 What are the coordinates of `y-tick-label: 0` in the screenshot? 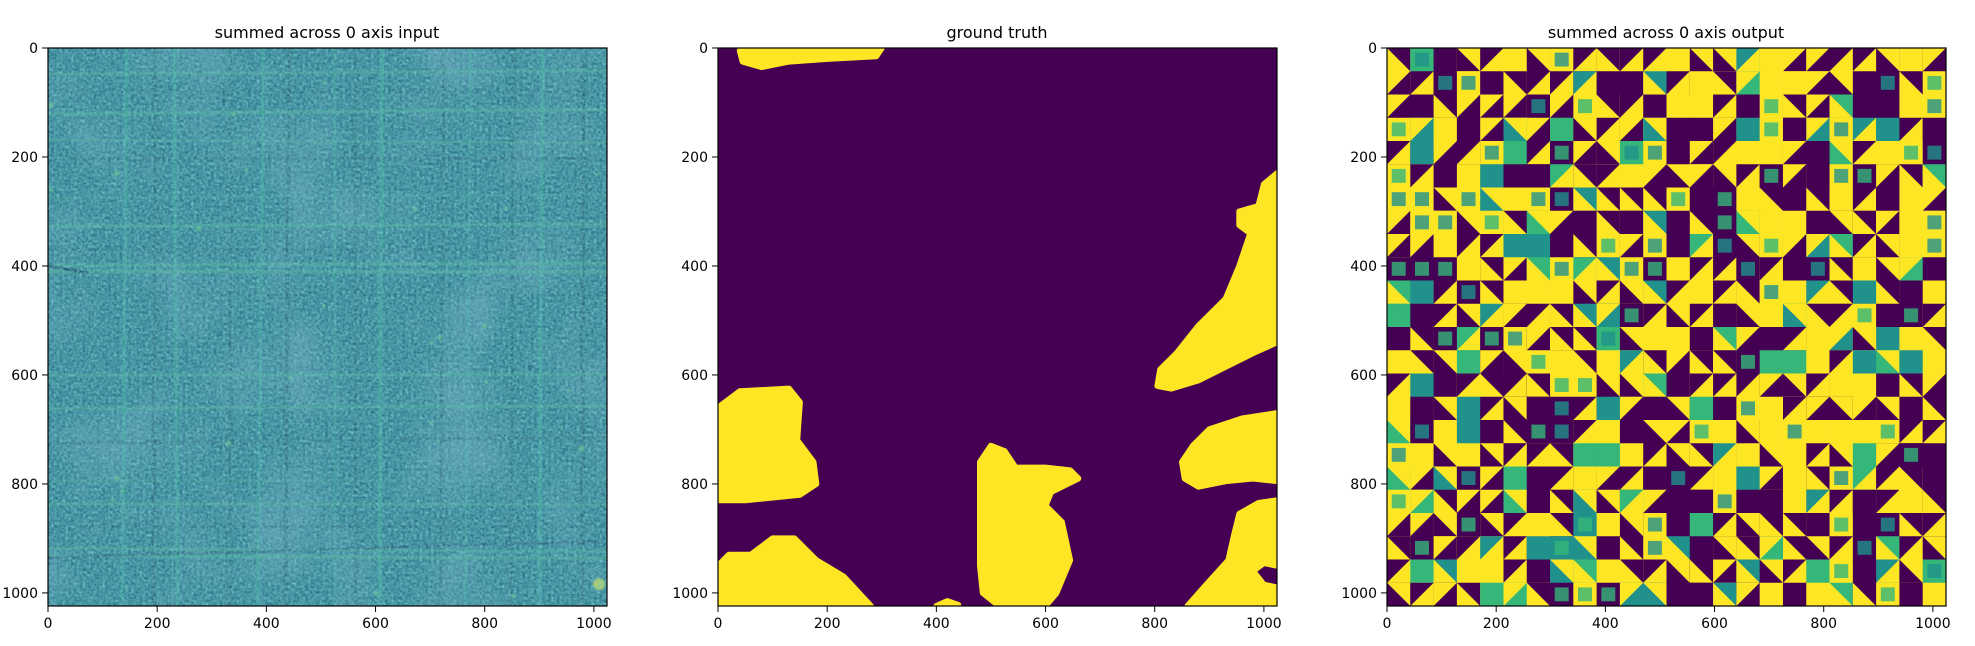 It's located at (703, 49).